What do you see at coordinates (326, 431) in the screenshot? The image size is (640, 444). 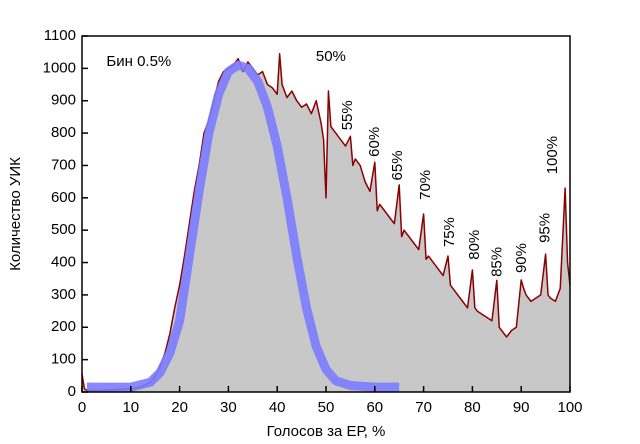 I see `x-axis-label: Голосов за ЕР, %` at bounding box center [326, 431].